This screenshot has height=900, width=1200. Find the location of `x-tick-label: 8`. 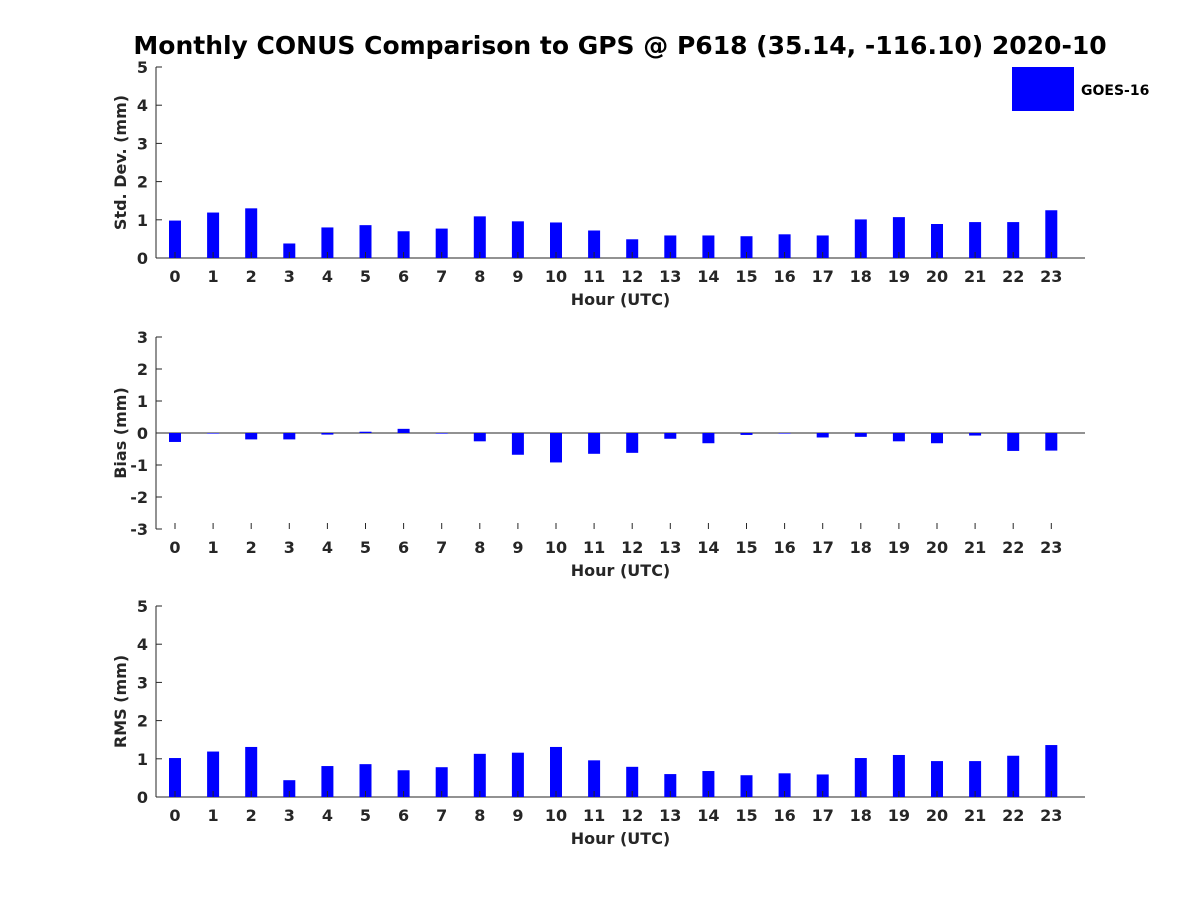

x-tick-label: 8 is located at coordinates (479, 547).